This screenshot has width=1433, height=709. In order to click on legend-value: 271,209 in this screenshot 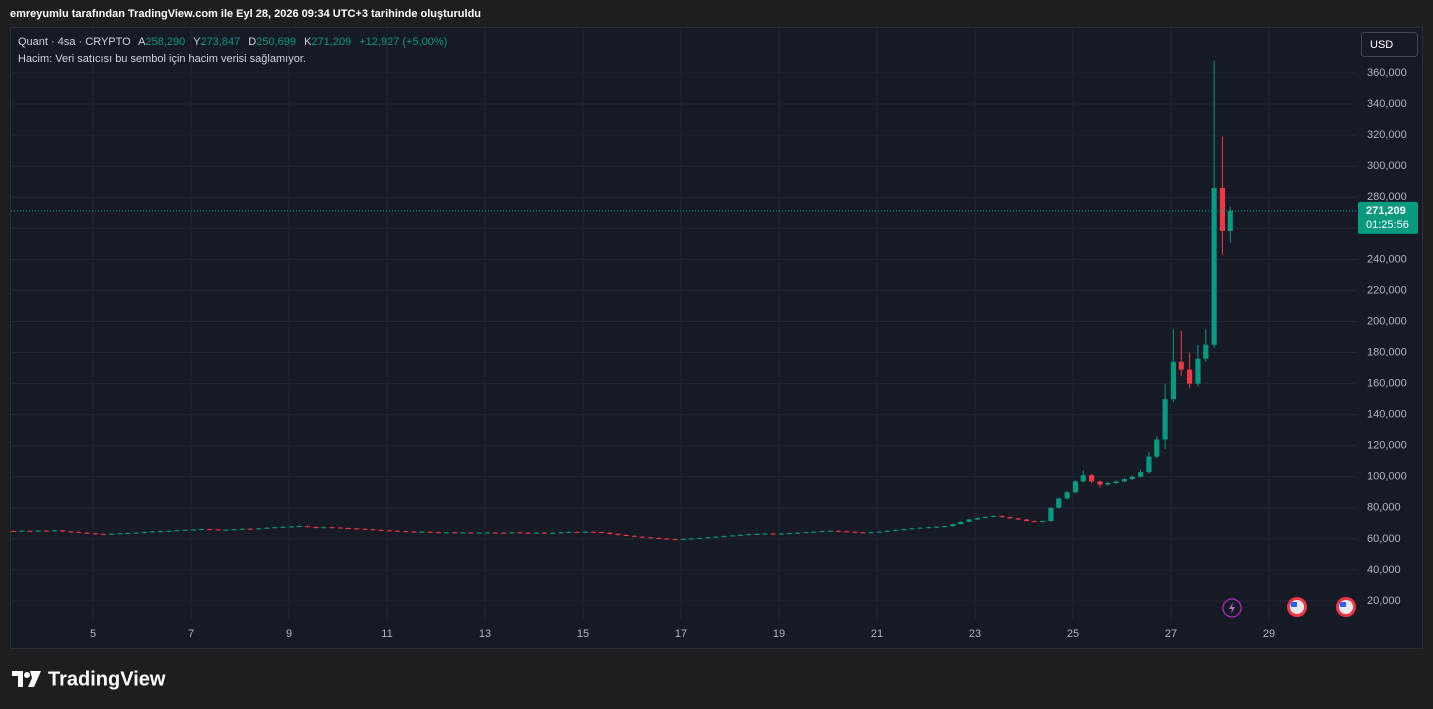, I will do `click(331, 42)`.